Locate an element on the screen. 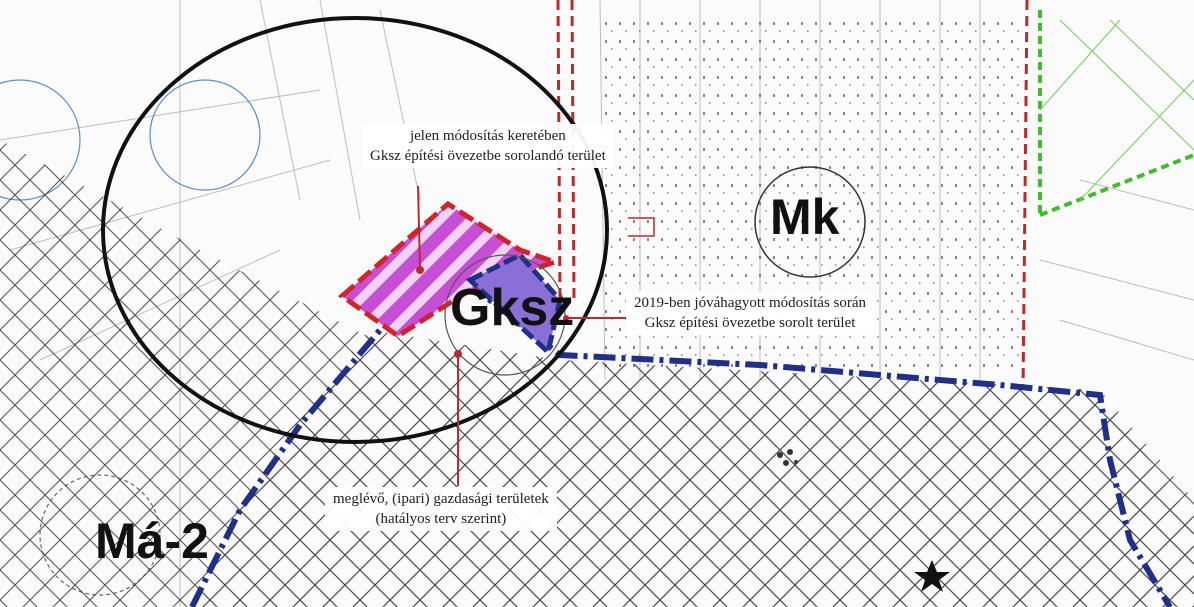 The width and height of the screenshot is (1194, 607). zone-label-gksz: Gksz is located at coordinates (512, 308).